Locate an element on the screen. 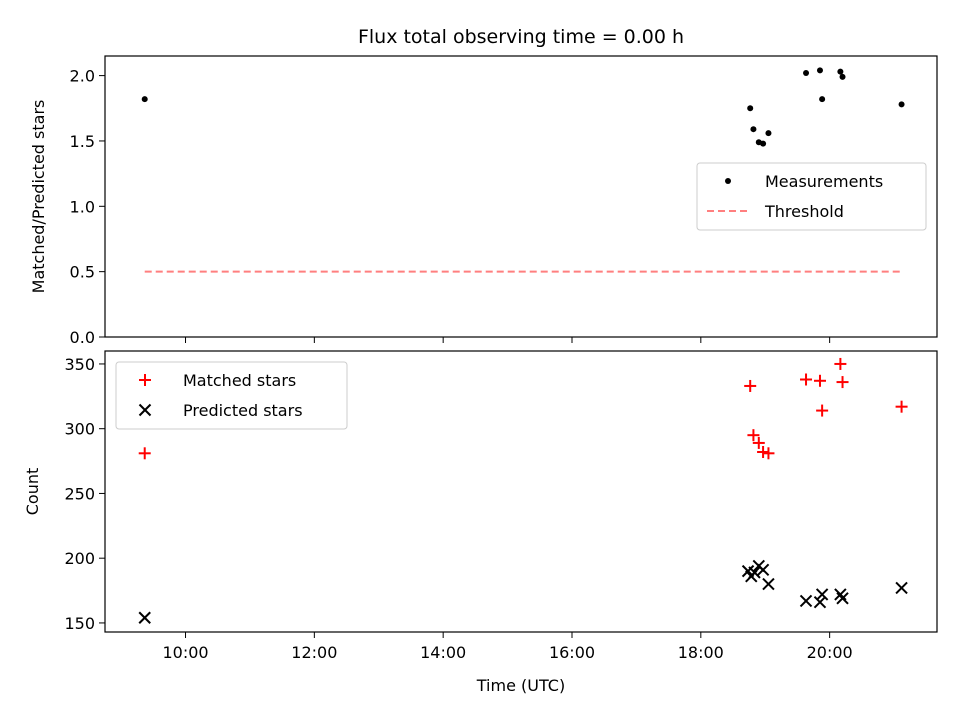  x-axis-label: Time (UTC) is located at coordinates (520, 685).